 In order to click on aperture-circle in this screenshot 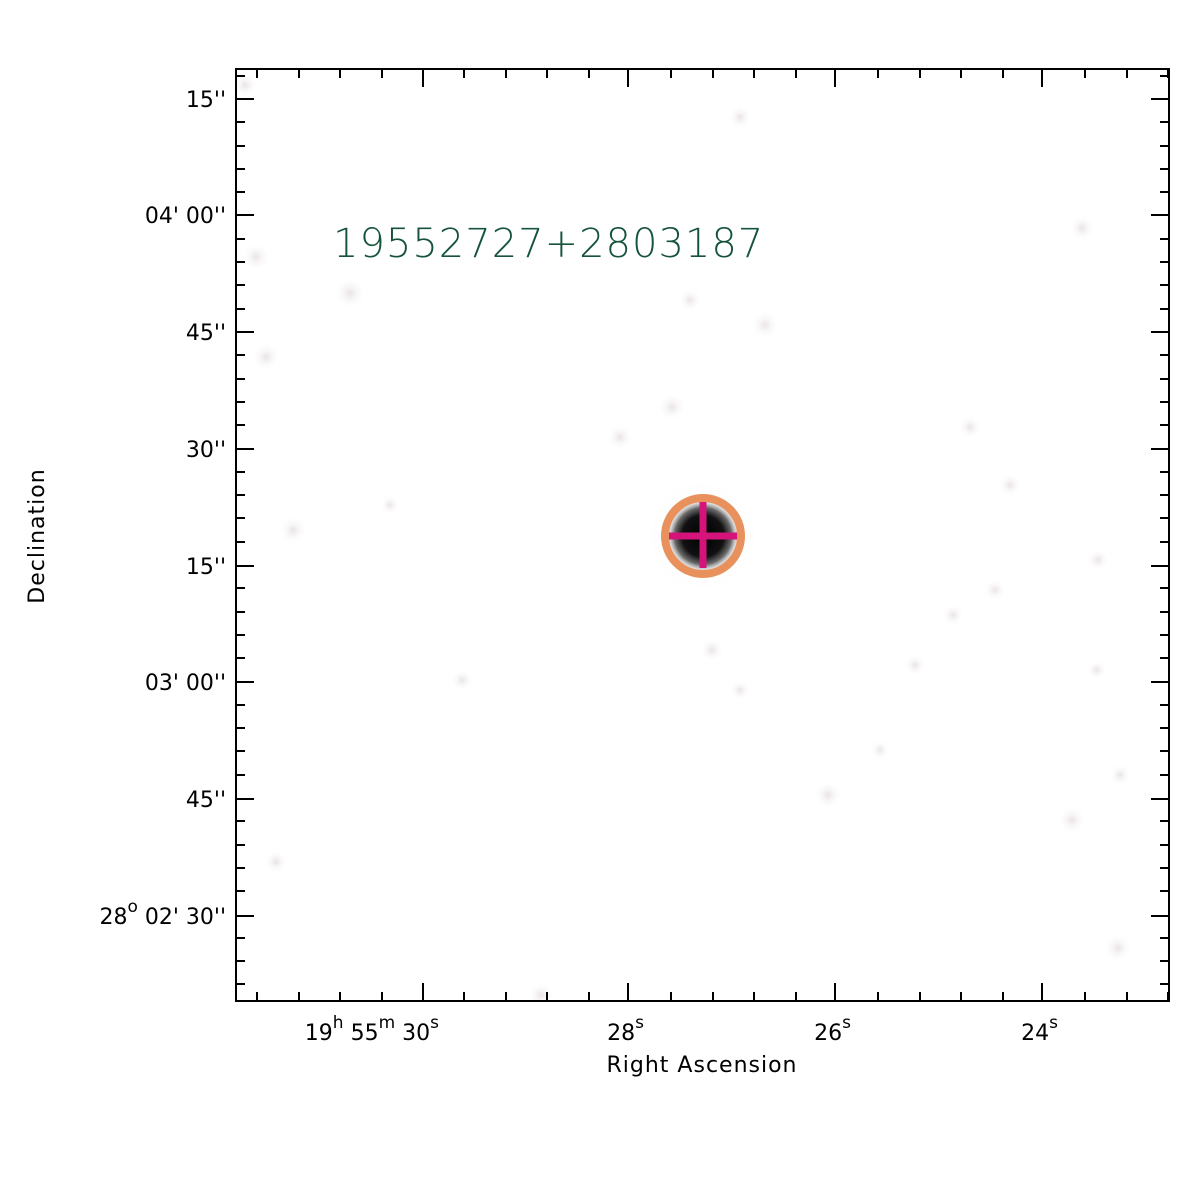, I will do `click(703, 536)`.